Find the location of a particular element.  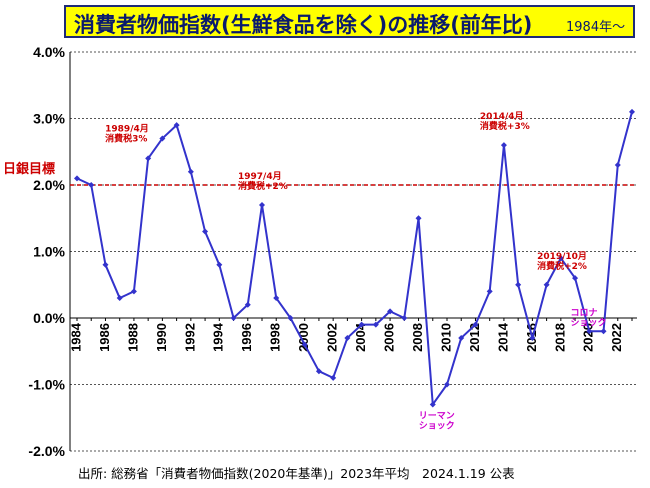

x-tick-label: 2000 is located at coordinates (303, 337).